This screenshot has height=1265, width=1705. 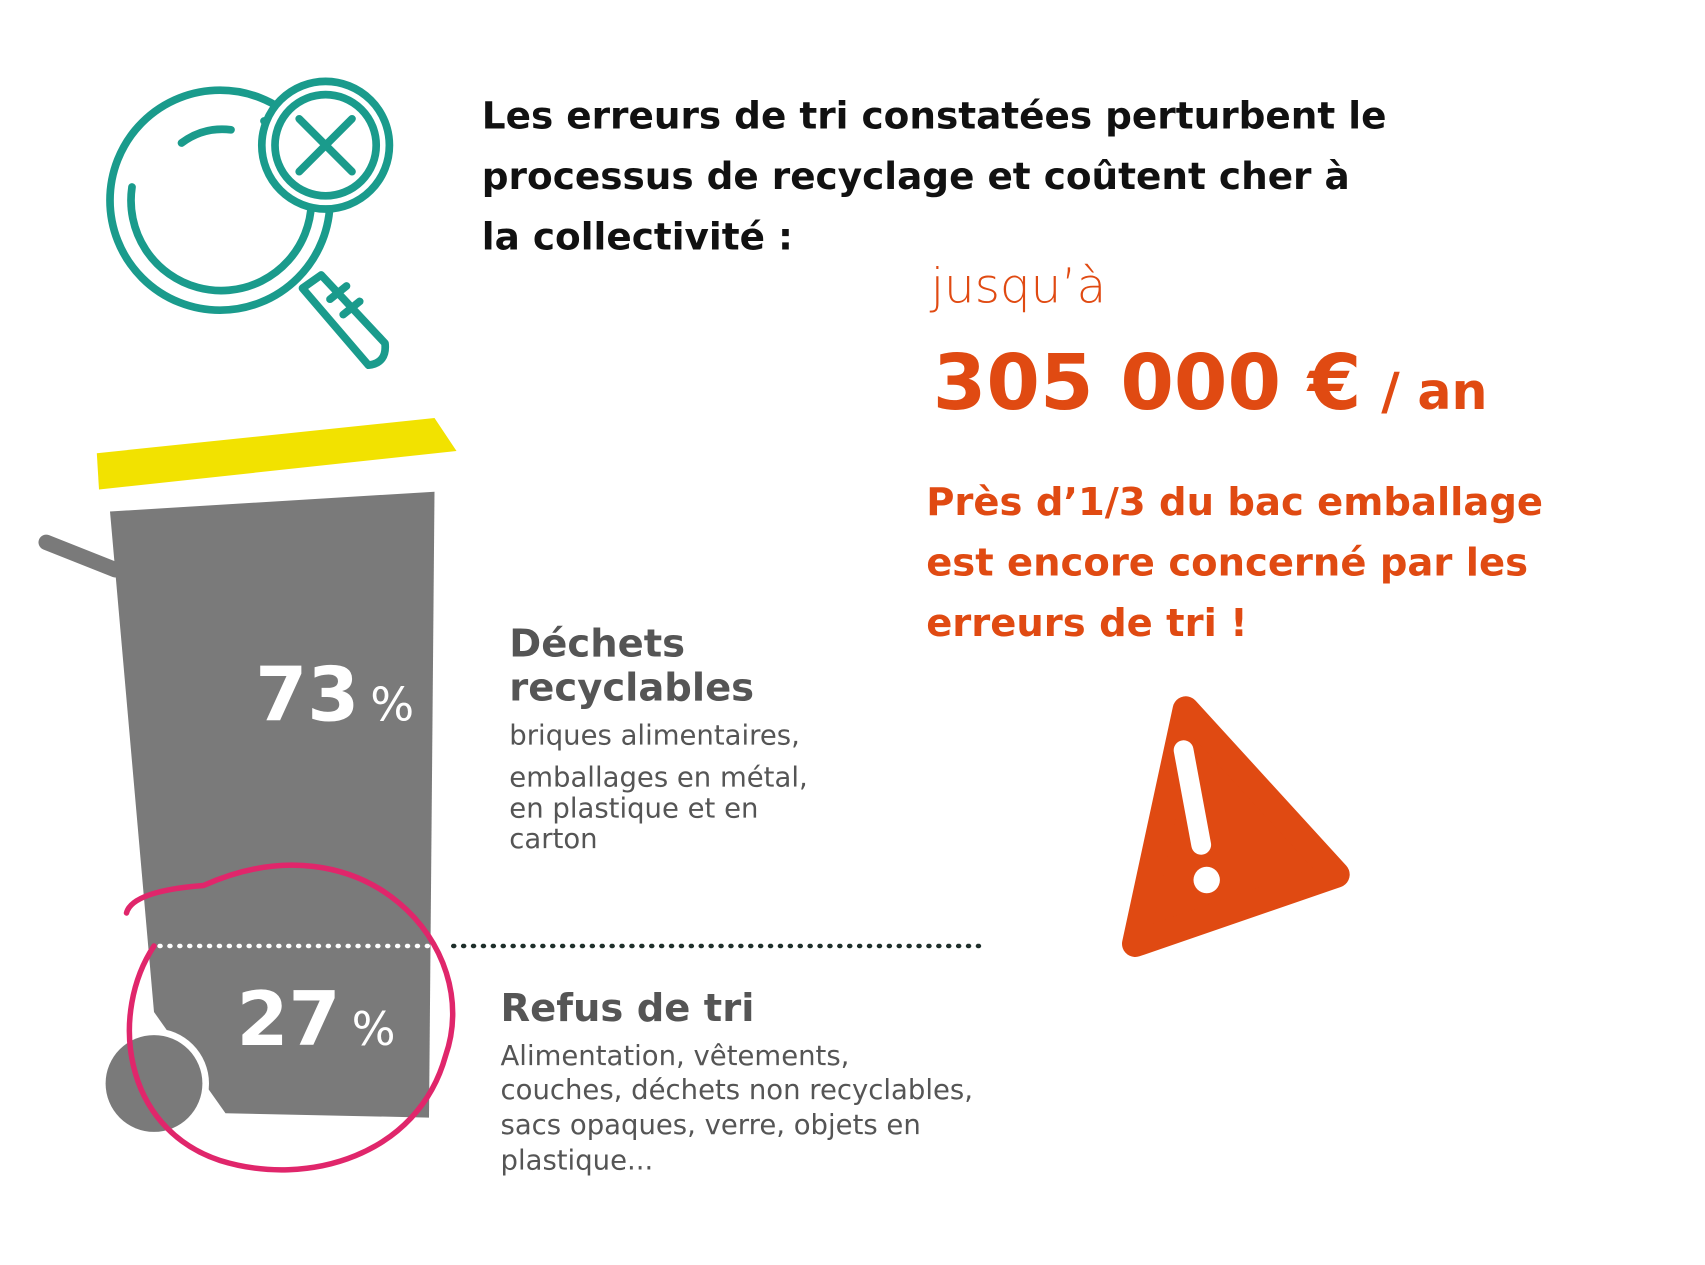 I want to click on category-description: Alimentation, vêtements,, so click(x=674, y=1056).